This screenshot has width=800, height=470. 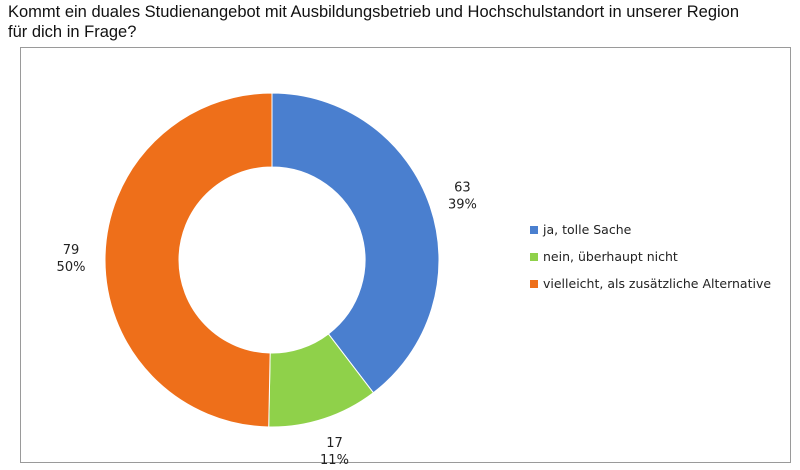 I want to click on chart-title-line-2: für dich in Frage?, so click(x=72, y=32).